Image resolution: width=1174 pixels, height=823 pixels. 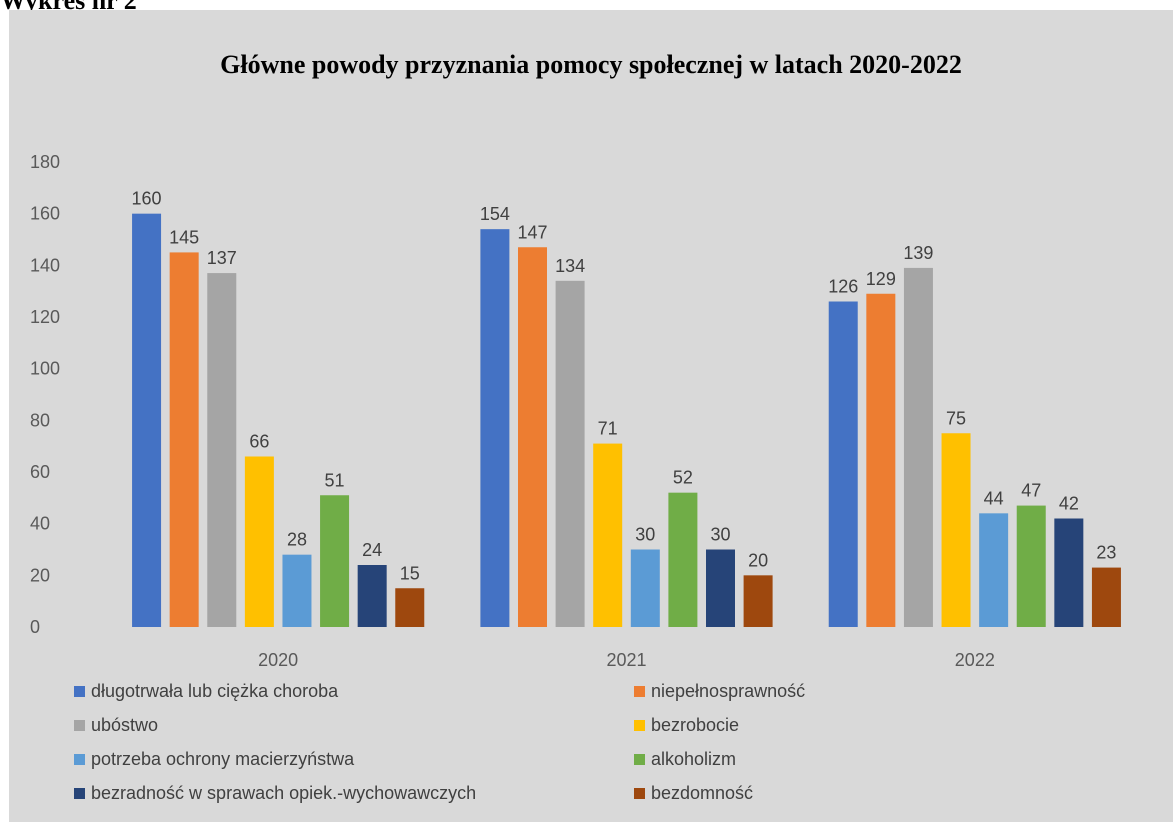 What do you see at coordinates (45, 214) in the screenshot?
I see `y-tick-label: 160` at bounding box center [45, 214].